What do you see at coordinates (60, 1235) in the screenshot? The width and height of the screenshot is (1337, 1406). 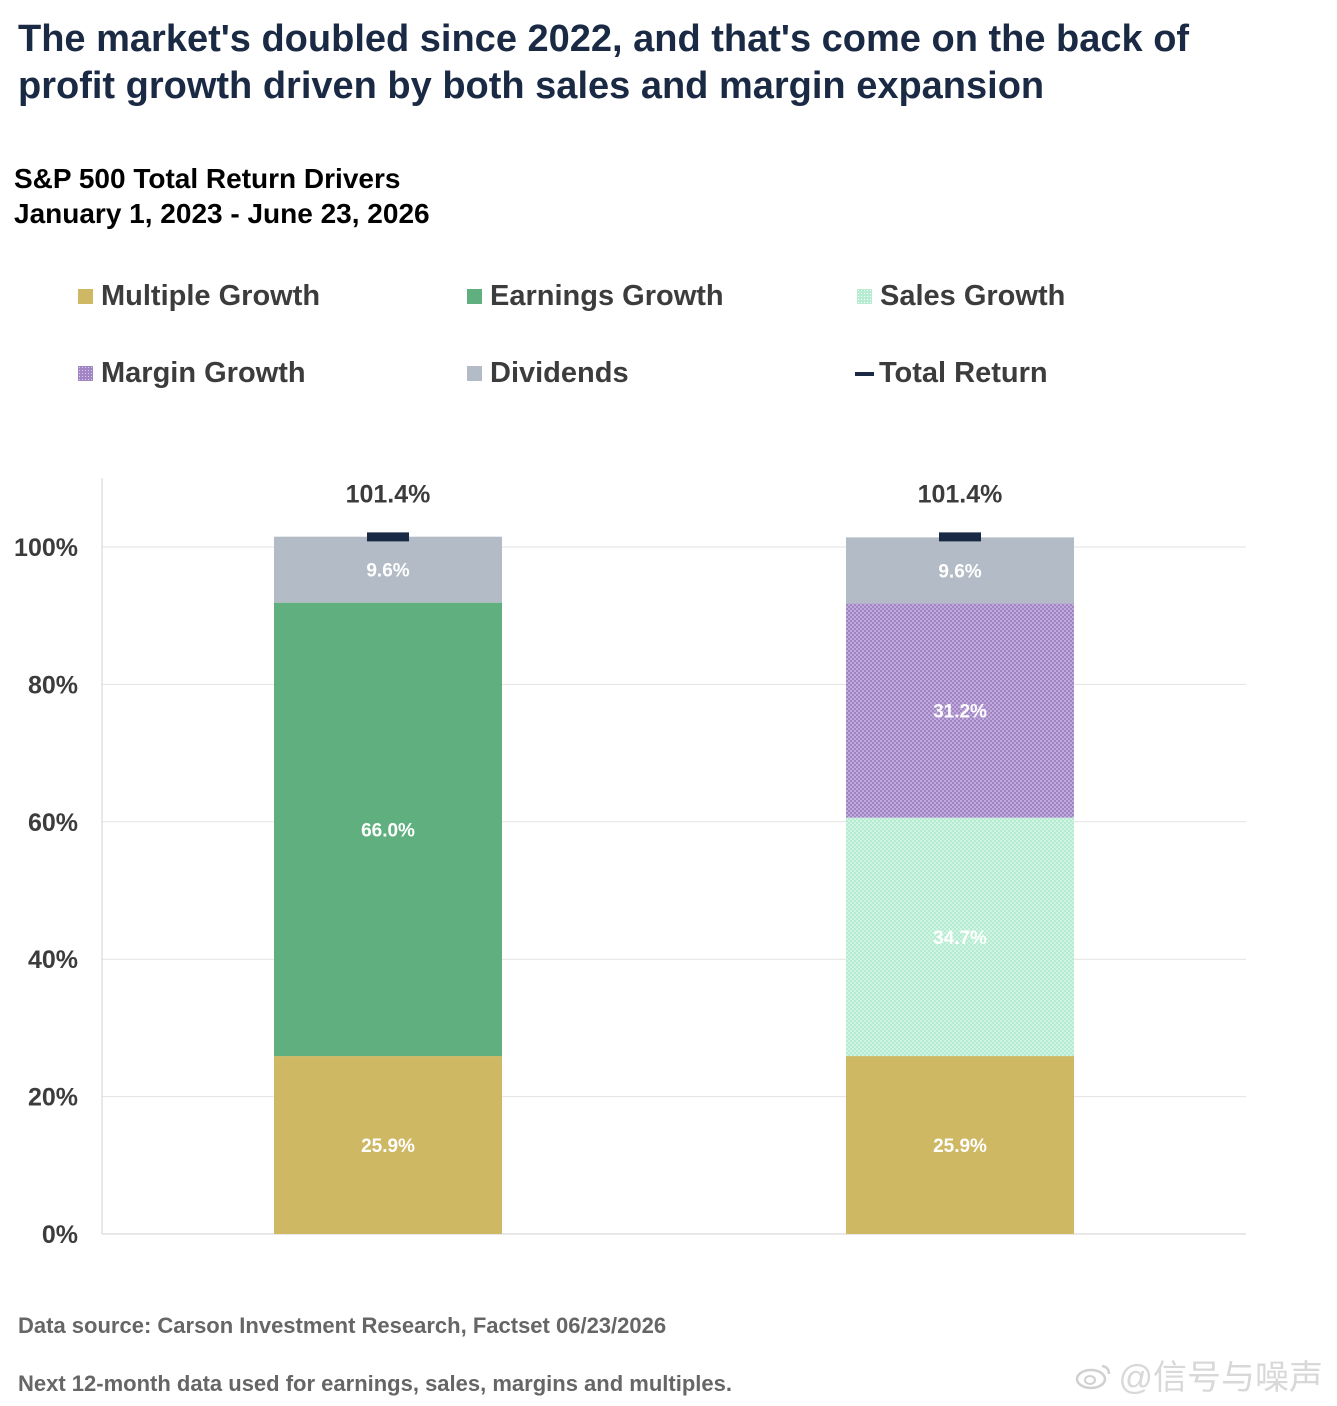 I see `y-tick-label: 0%` at bounding box center [60, 1235].